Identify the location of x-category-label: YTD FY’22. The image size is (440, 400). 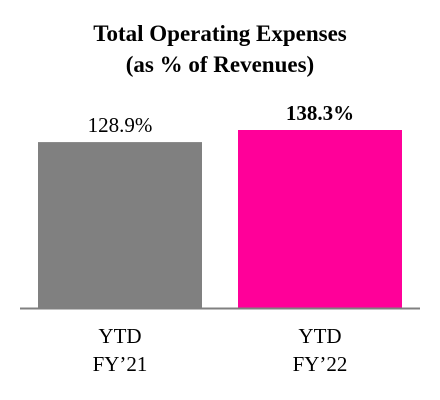
(320, 350).